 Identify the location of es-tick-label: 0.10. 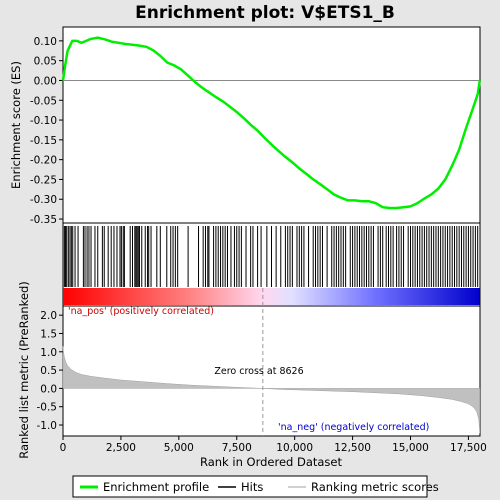
(45, 42).